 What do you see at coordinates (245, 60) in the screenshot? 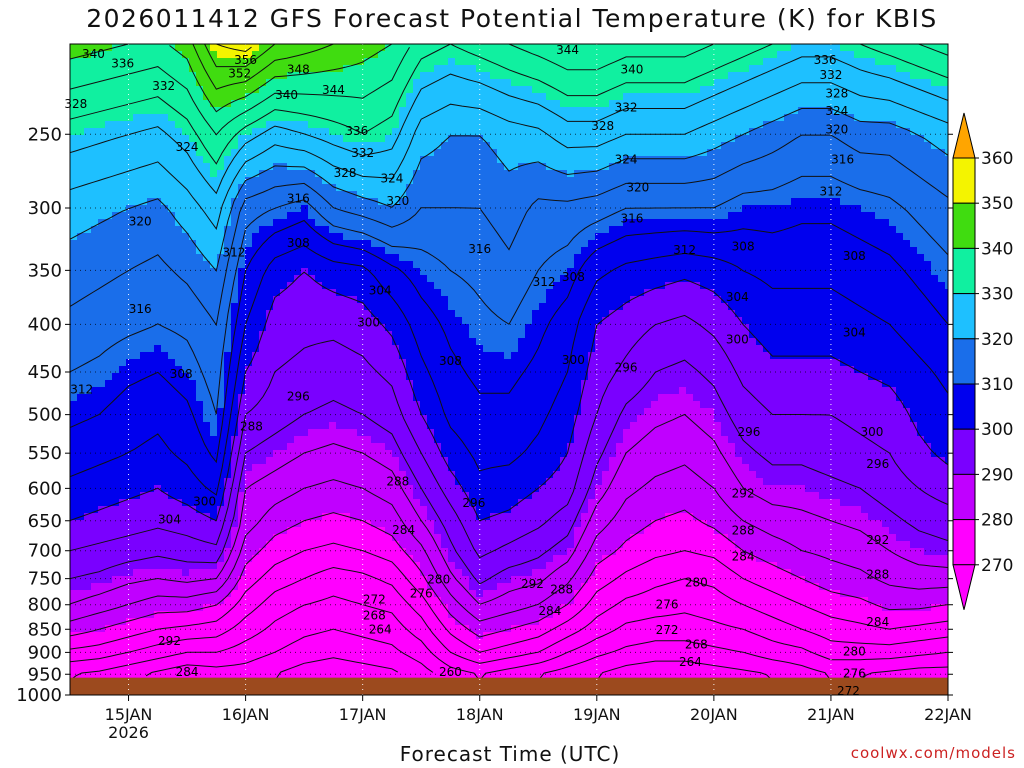
I see `contour-label: 356` at bounding box center [245, 60].